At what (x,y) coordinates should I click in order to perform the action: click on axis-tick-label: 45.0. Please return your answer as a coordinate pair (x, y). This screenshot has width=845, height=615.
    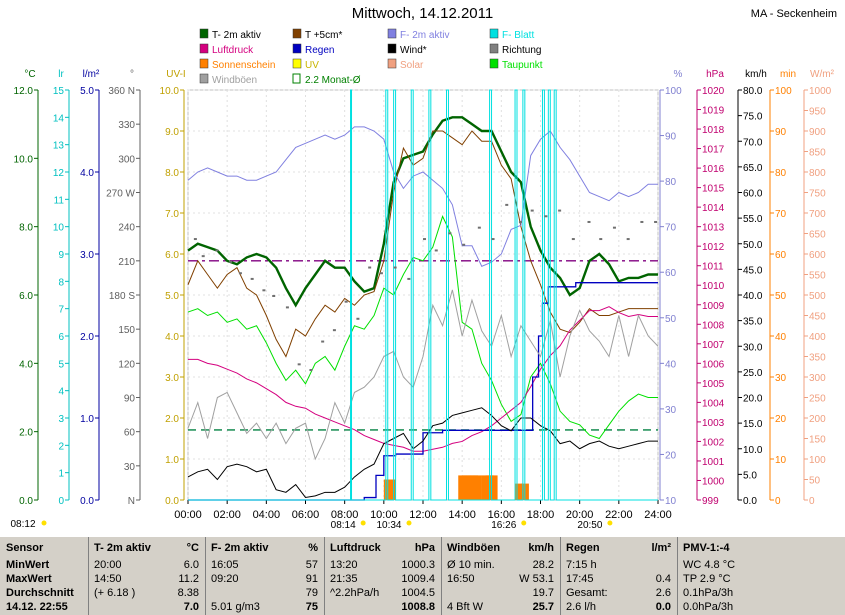
    Looking at the image, I should click on (753, 270).